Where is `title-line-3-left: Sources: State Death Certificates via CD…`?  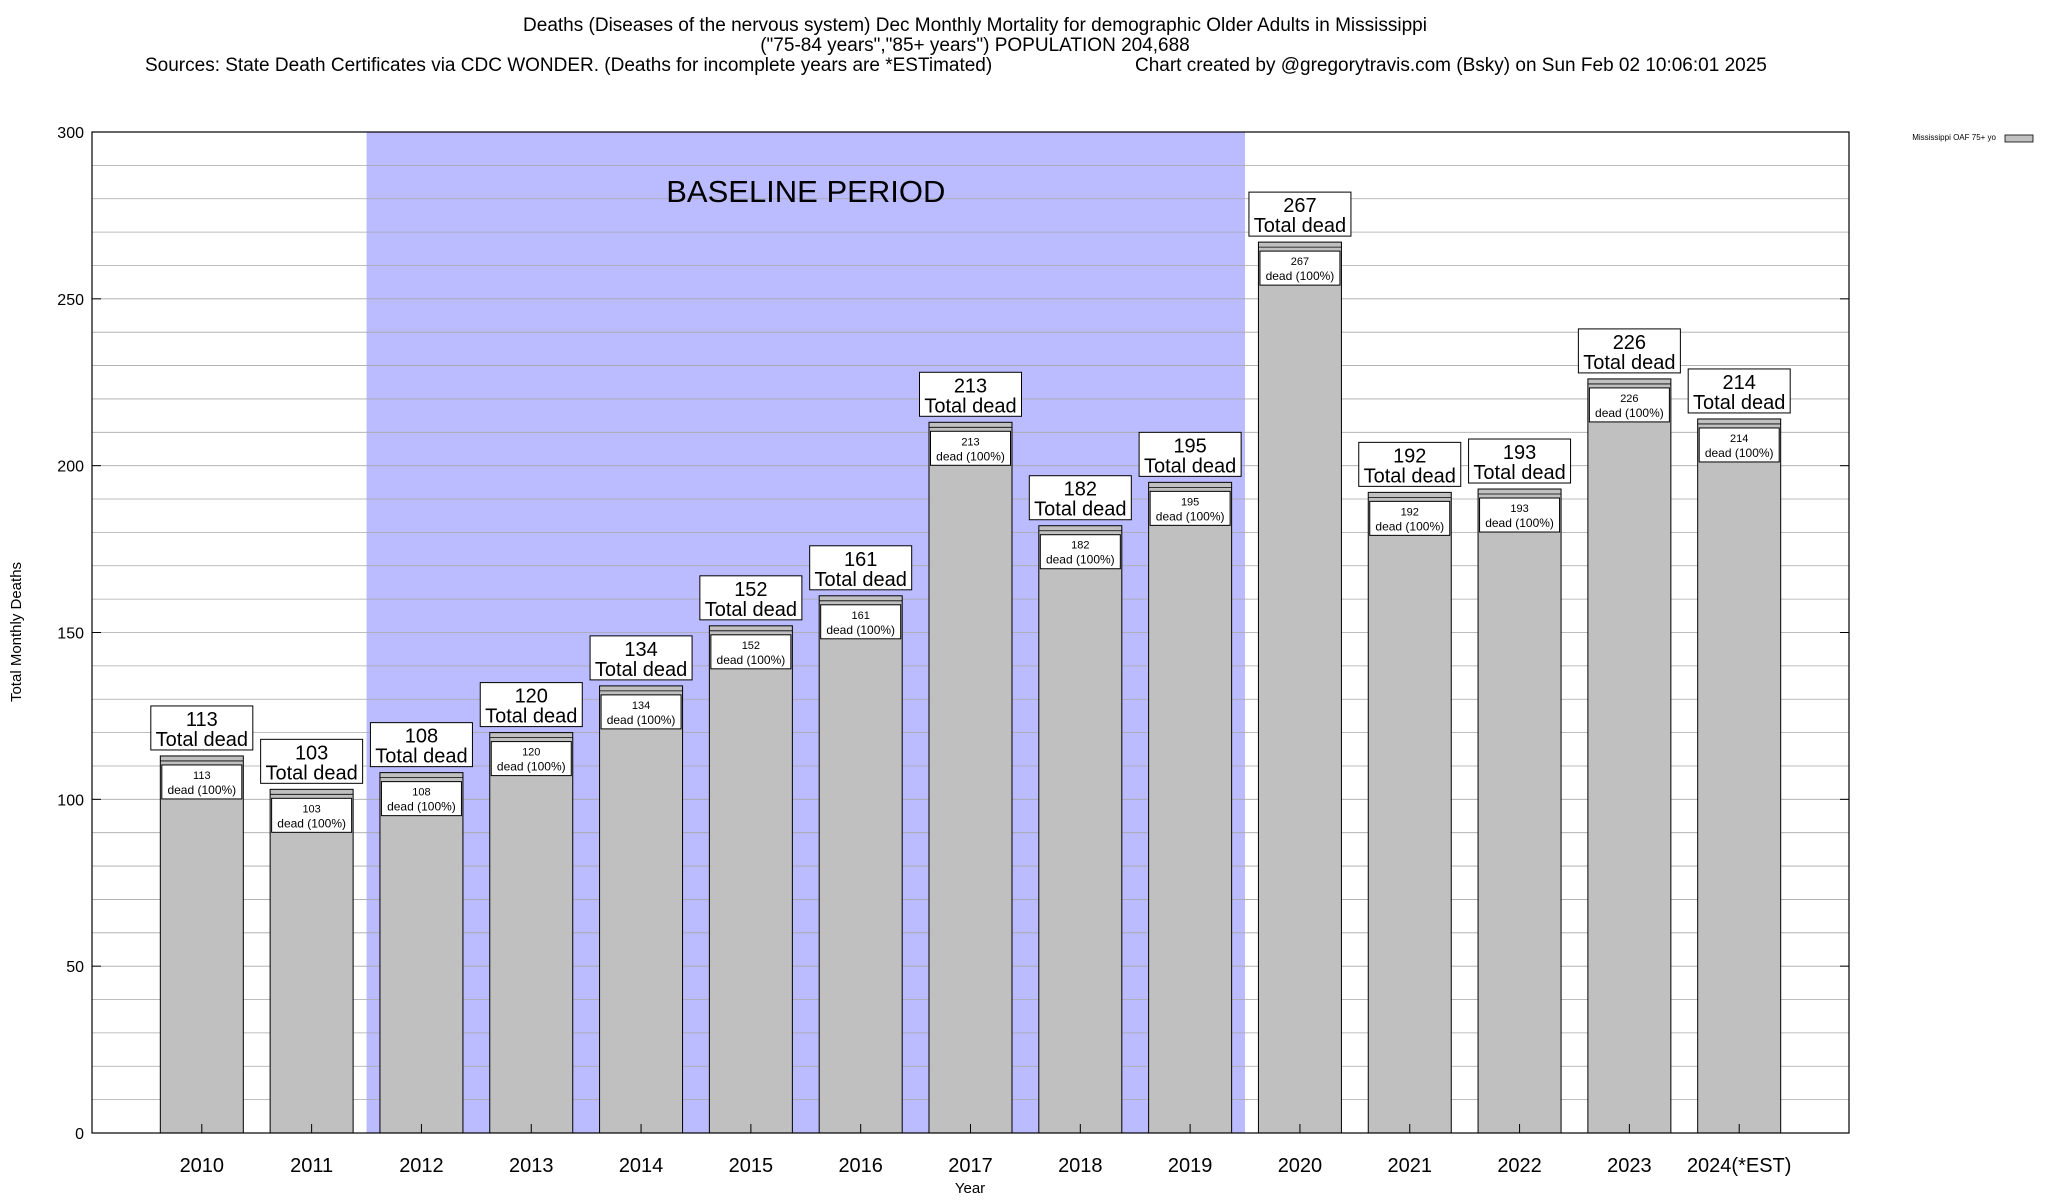
title-line-3-left: Sources: State Death Certificates via CD… is located at coordinates (568, 65).